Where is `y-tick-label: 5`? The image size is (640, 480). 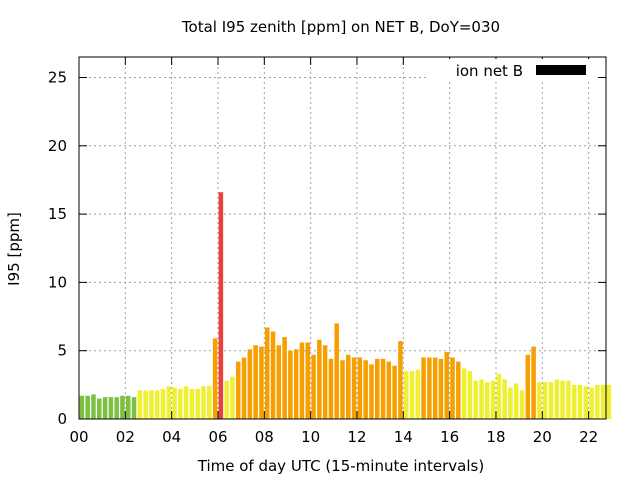 y-tick-label: 5 is located at coordinates (62, 351).